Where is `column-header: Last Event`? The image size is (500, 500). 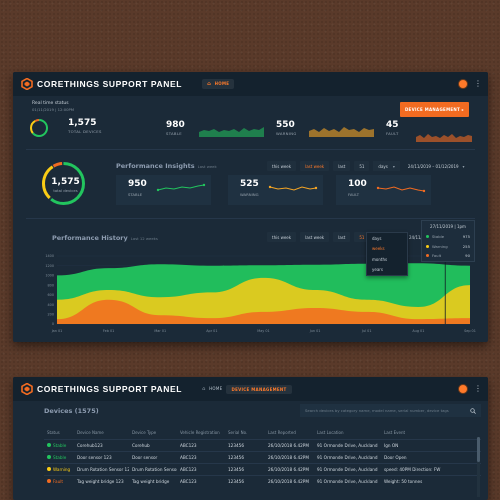
column-header: Last Event is located at coordinates (395, 433).